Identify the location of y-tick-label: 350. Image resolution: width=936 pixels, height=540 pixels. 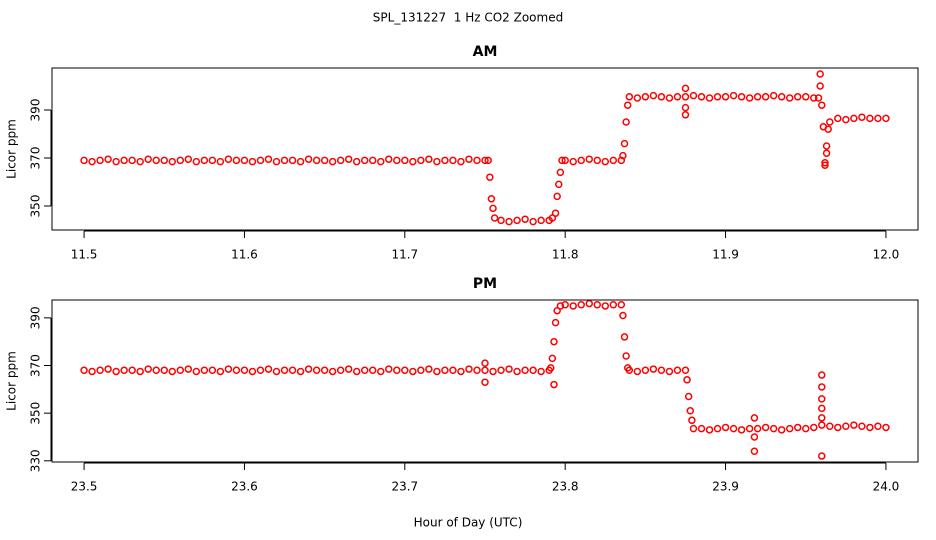
(36, 413).